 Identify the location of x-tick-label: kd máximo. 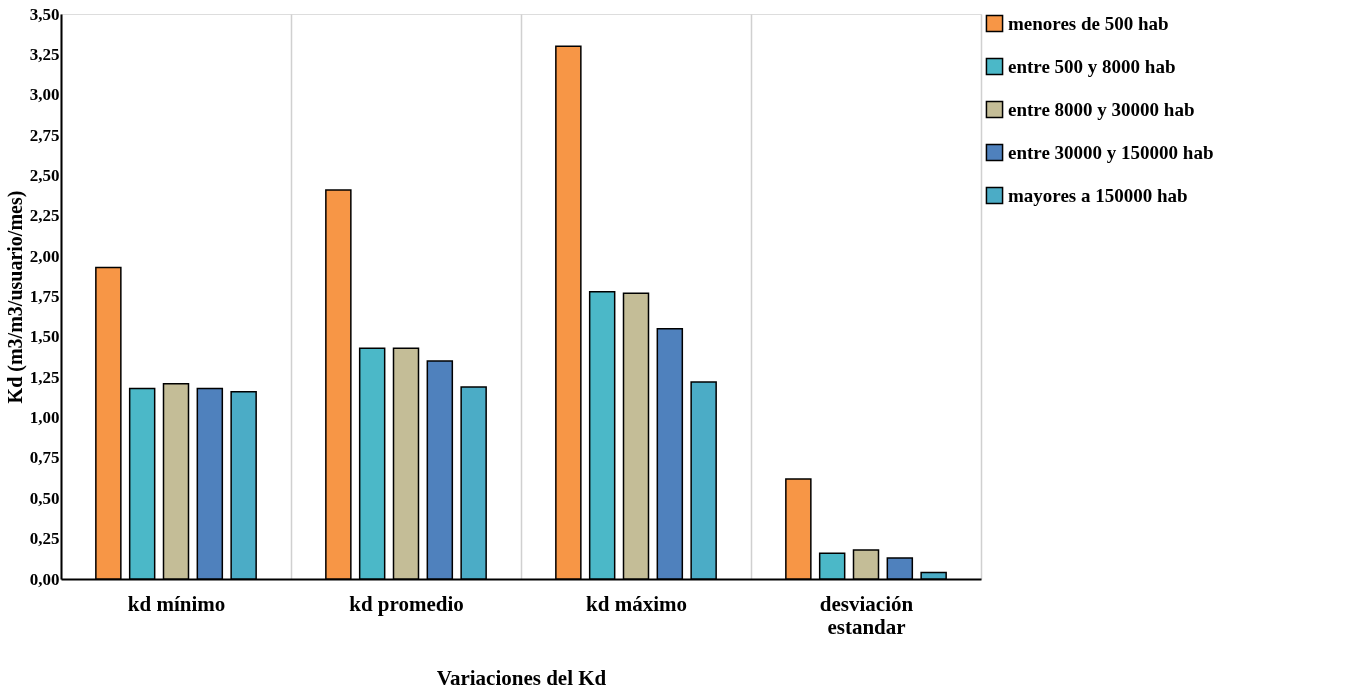
(636, 603).